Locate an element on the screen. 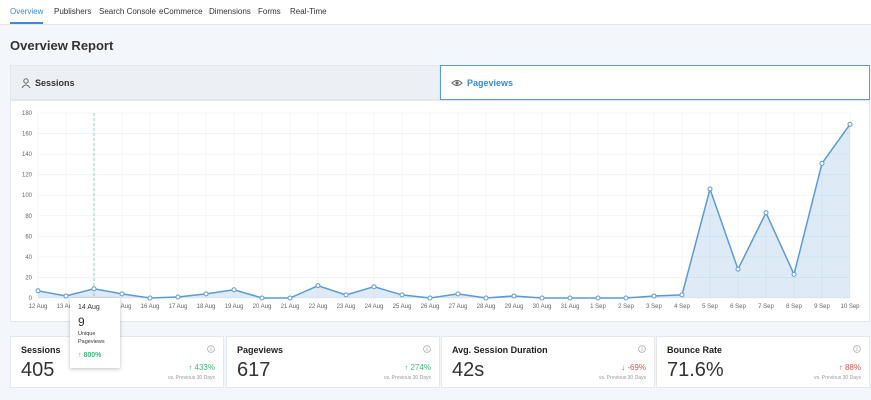 The width and height of the screenshot is (871, 400). y-tick-label: 140 is located at coordinates (27, 155).